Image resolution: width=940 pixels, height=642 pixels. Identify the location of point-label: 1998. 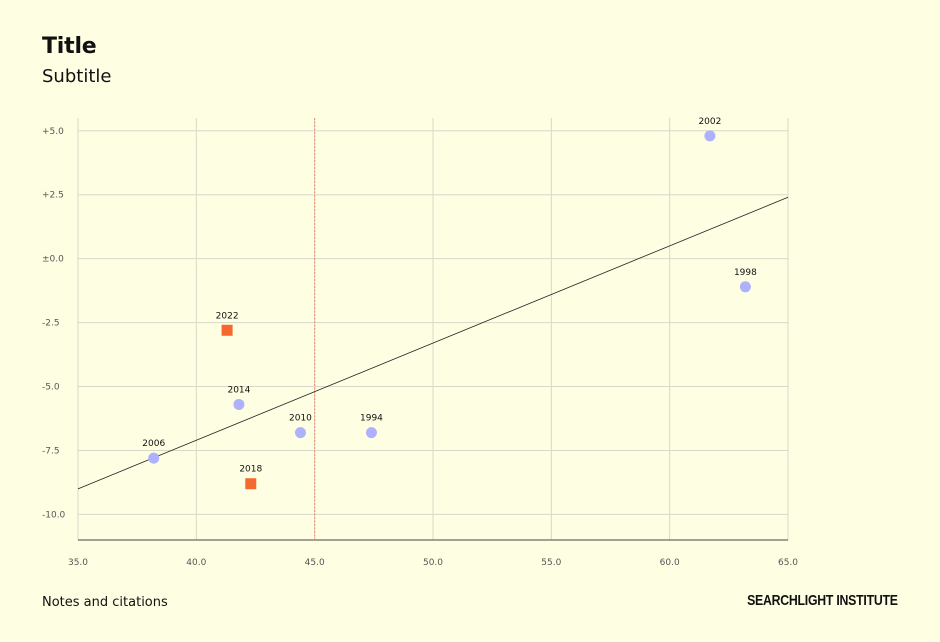
(745, 273).